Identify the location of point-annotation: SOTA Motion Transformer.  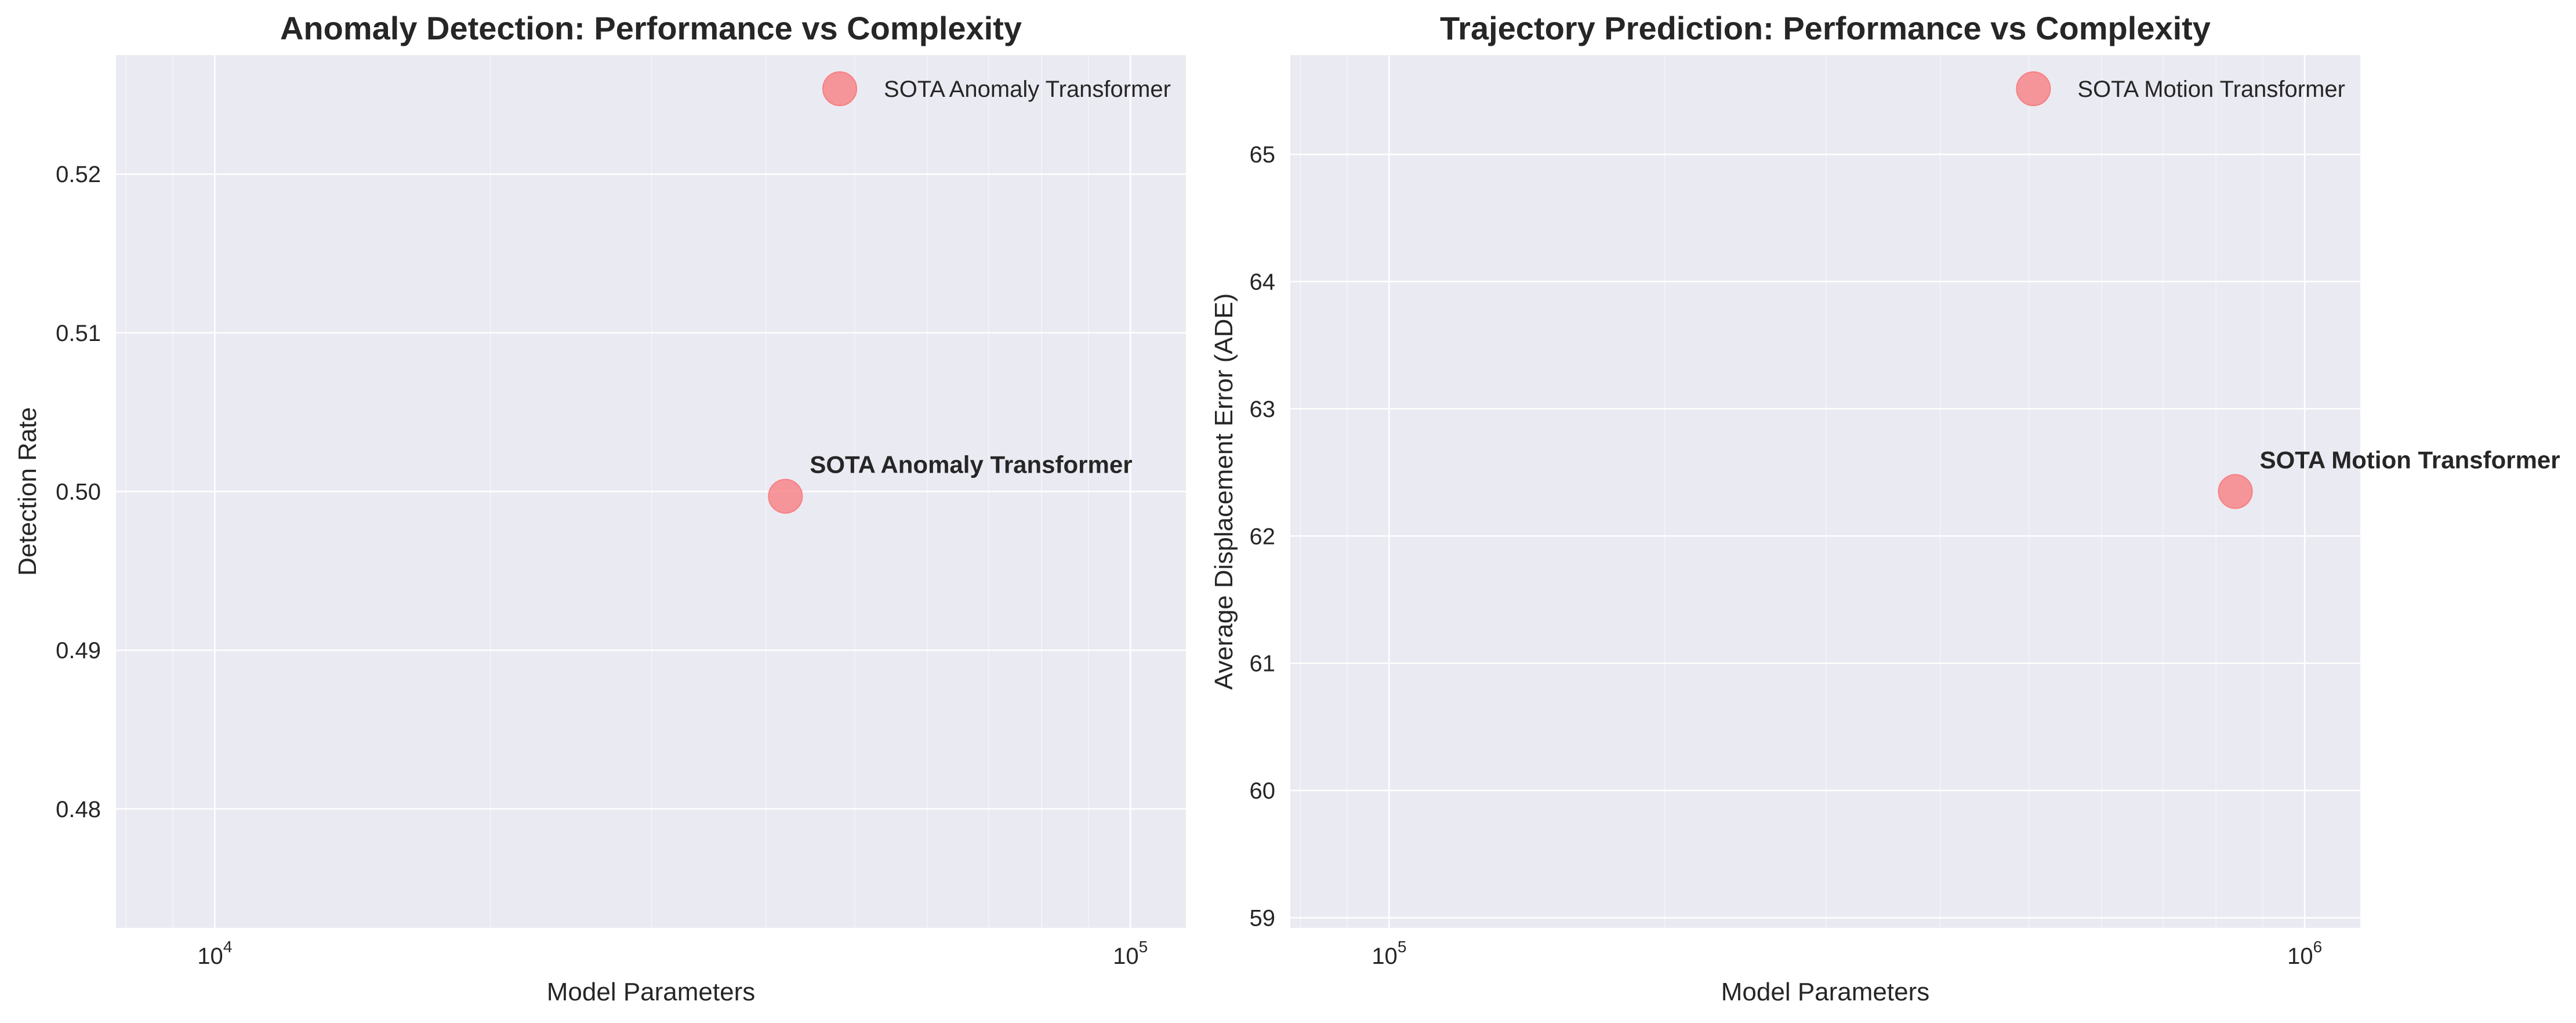
(2410, 461).